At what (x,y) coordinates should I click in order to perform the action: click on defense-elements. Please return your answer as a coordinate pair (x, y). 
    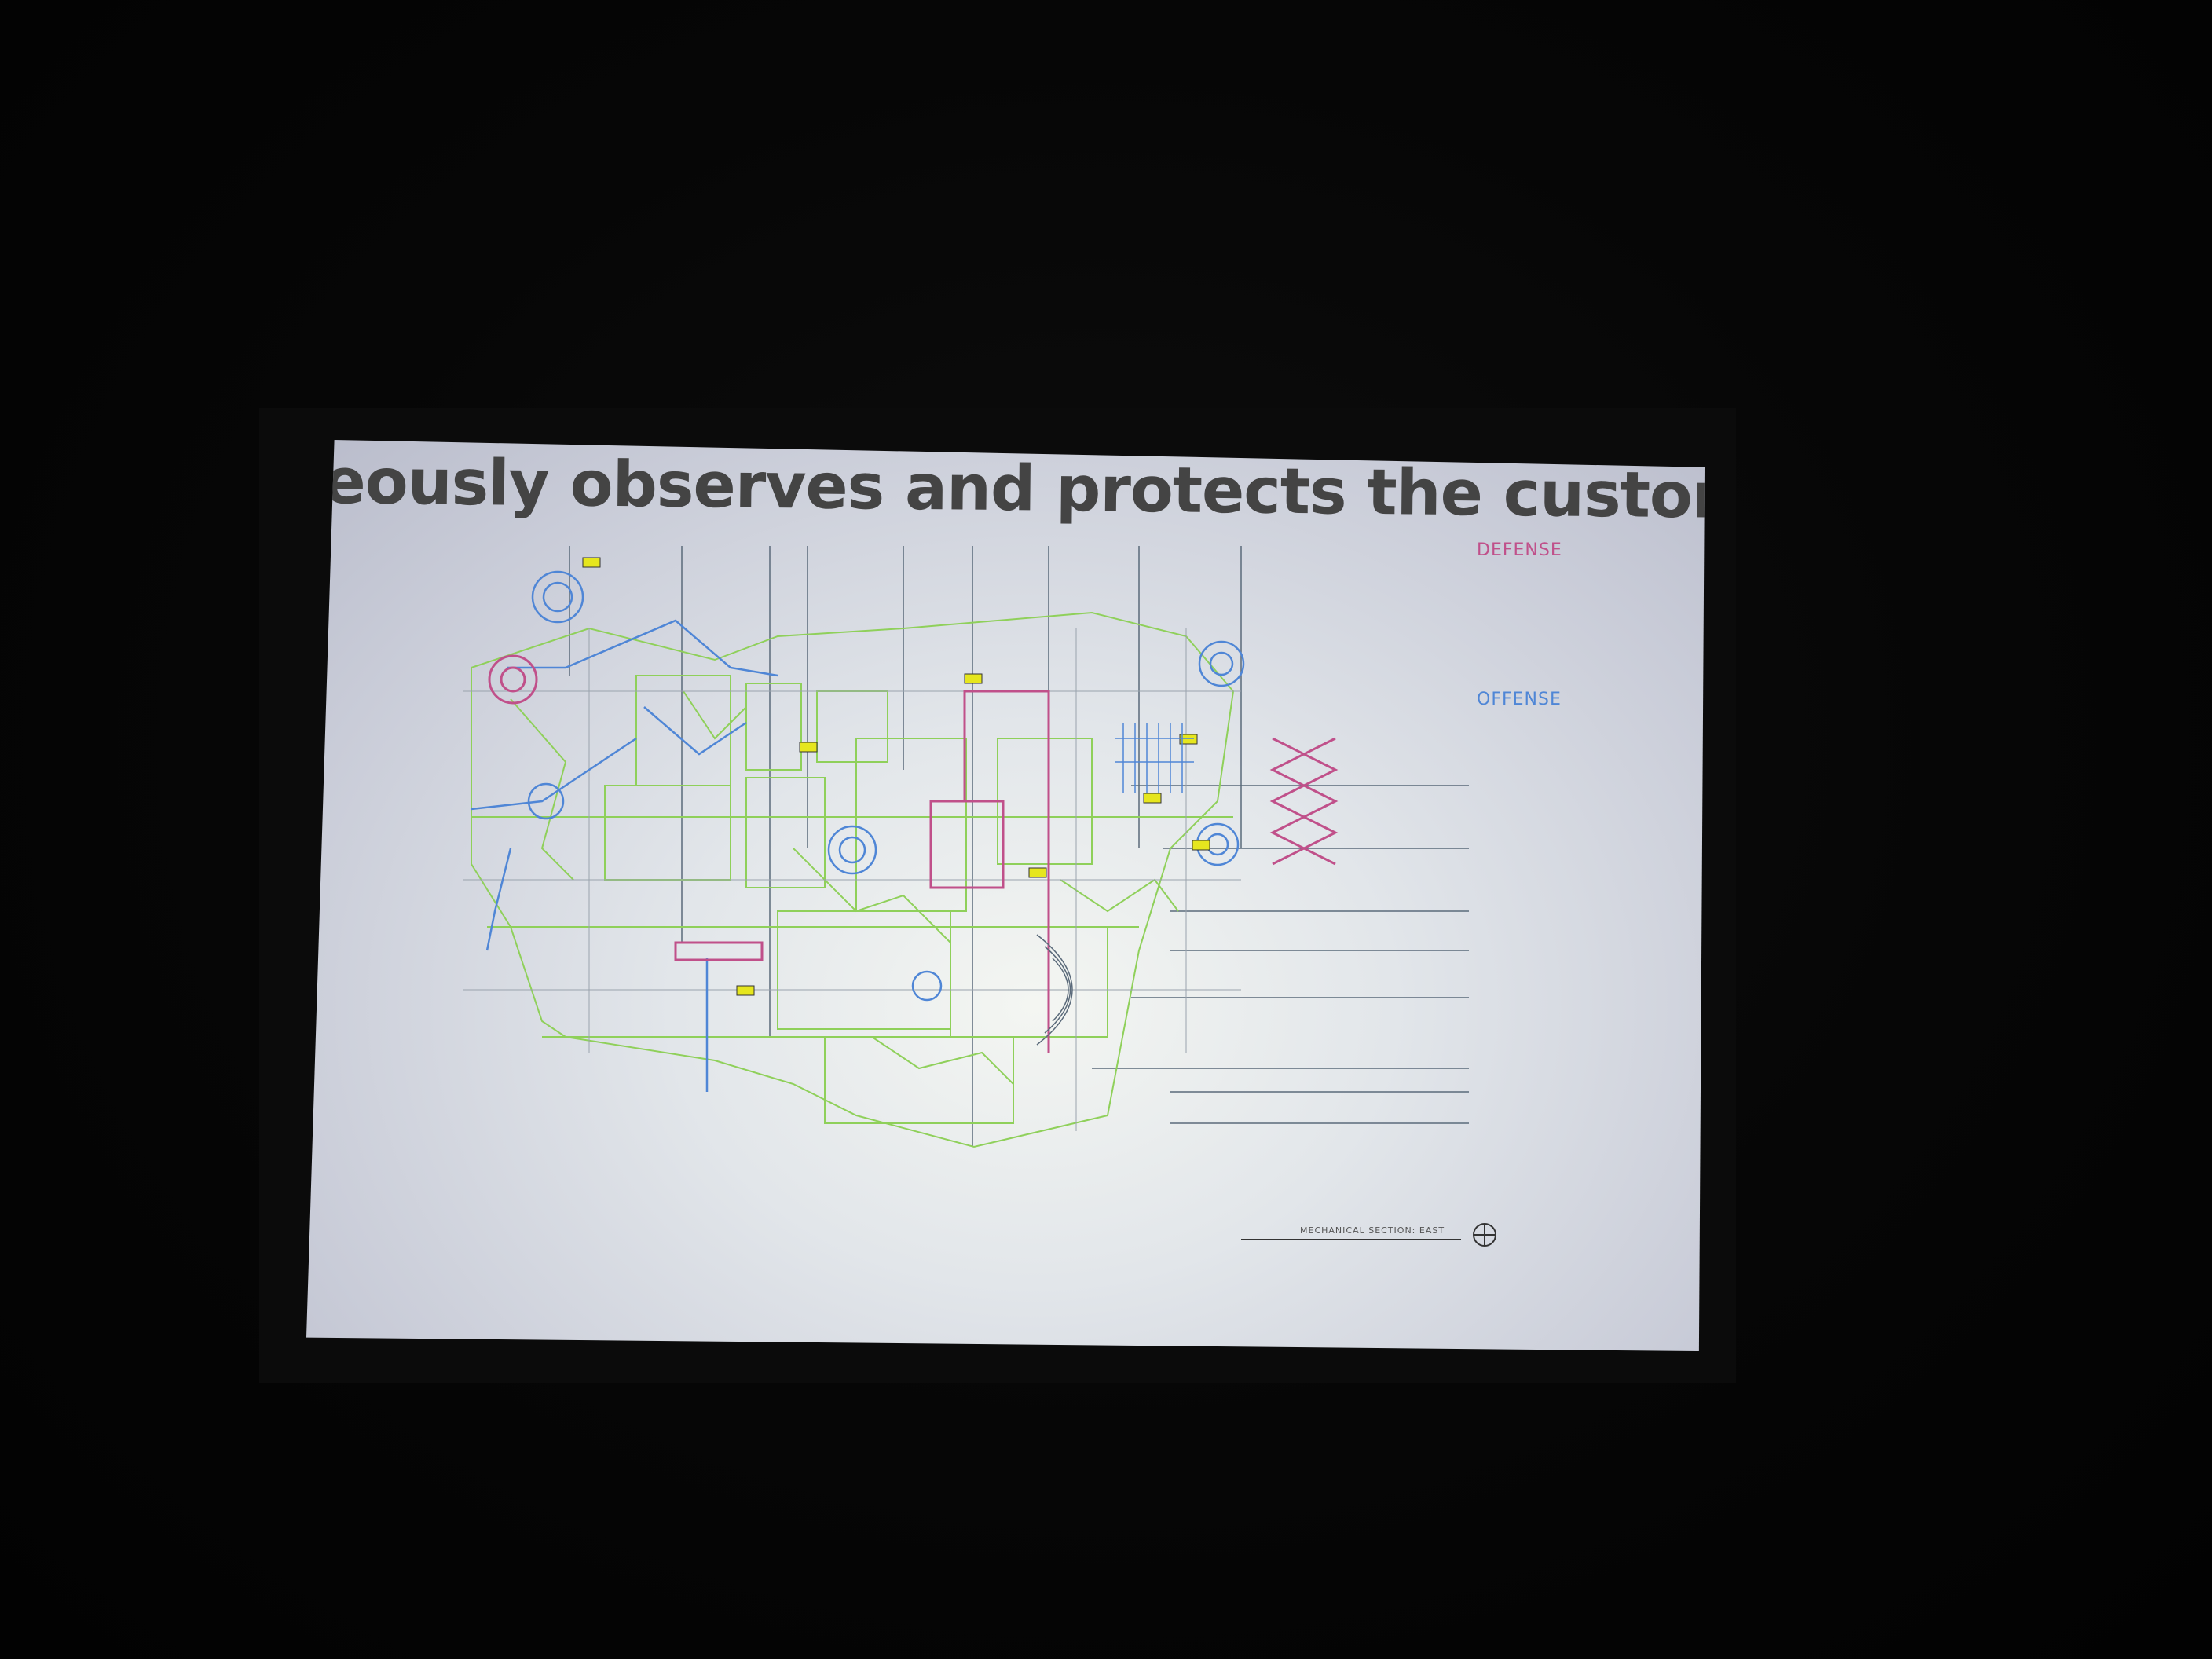
    Looking at the image, I should click on (914, 854).